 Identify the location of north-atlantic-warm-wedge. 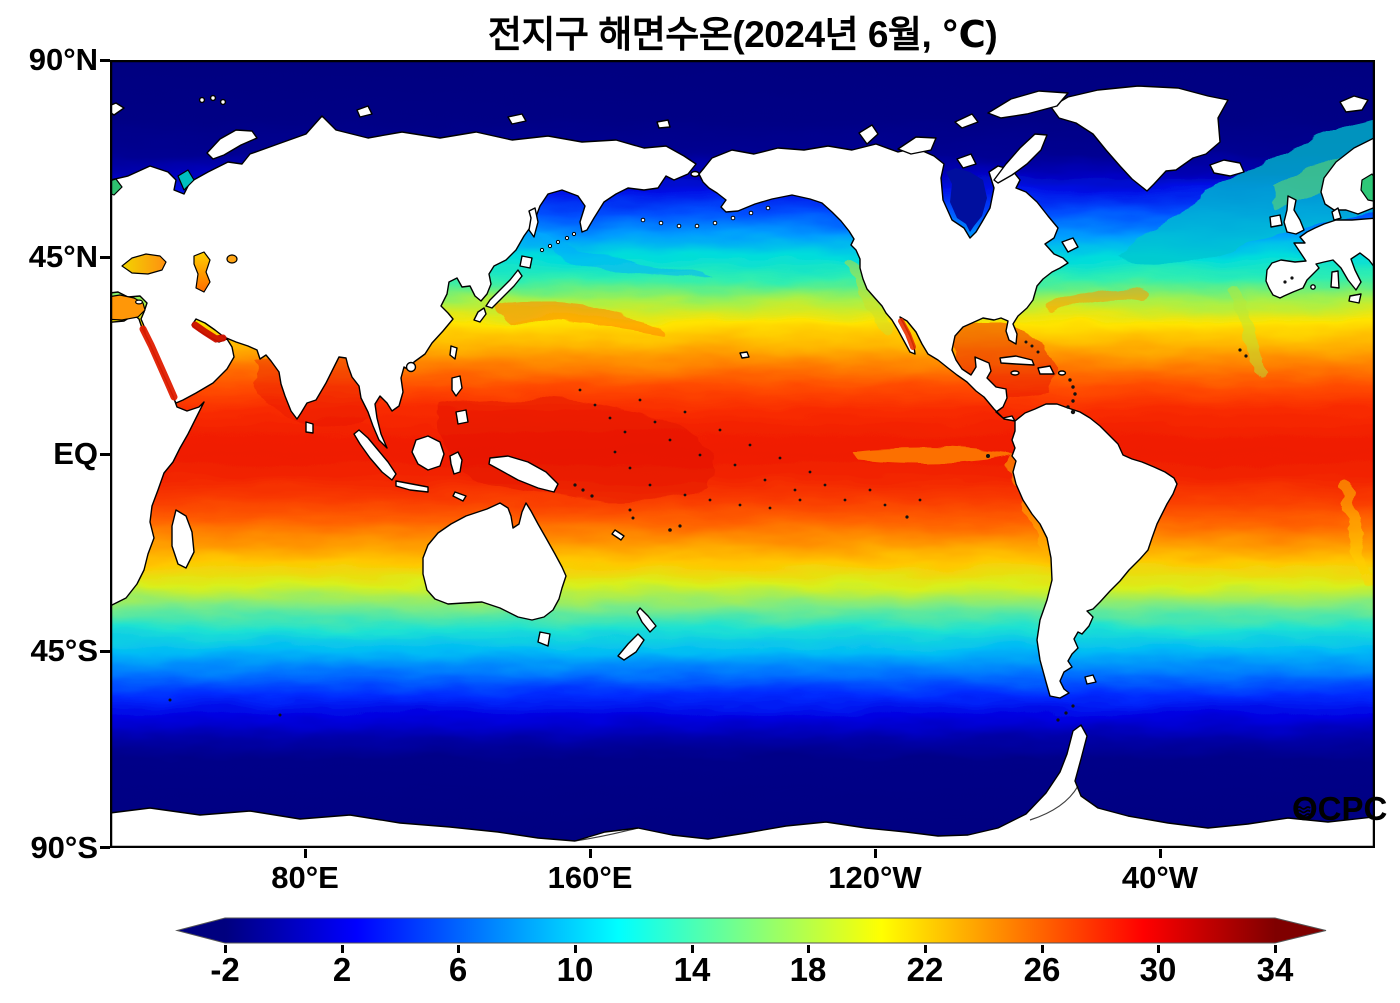
(1246, 193).